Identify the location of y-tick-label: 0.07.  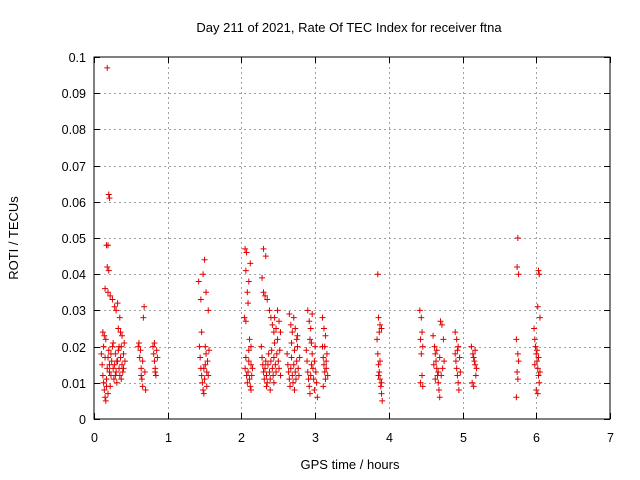
(74, 167).